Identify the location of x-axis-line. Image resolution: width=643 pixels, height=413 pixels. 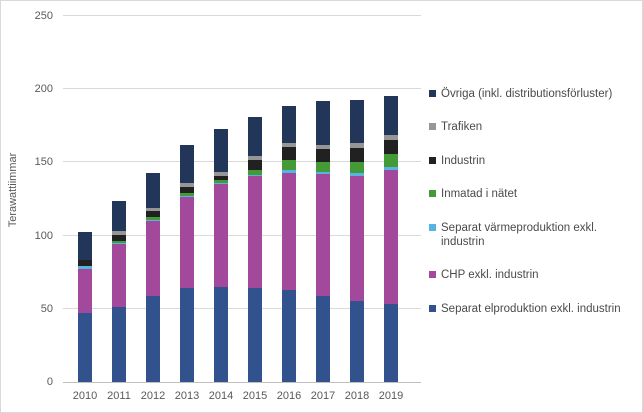
(242, 382).